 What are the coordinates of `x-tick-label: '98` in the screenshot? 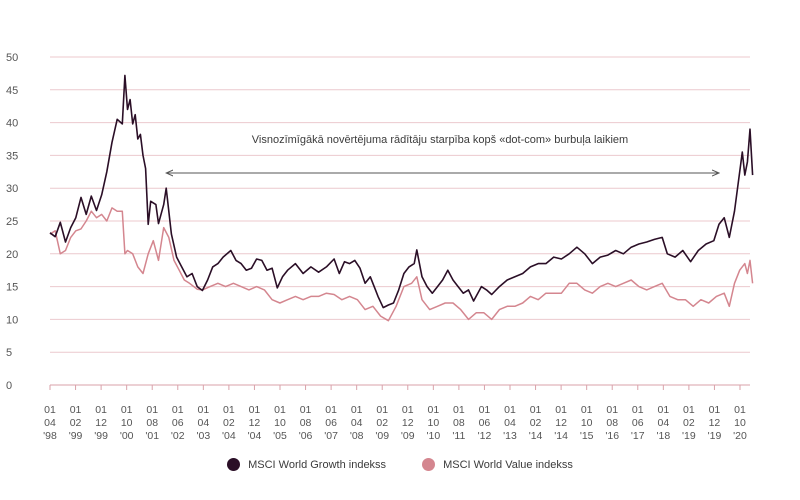 It's located at (50, 436).